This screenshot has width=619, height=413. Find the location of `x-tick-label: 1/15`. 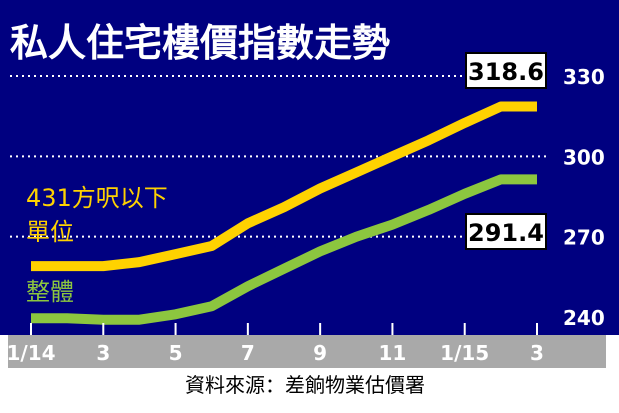

x-tick-label: 1/15 is located at coordinates (464, 353).